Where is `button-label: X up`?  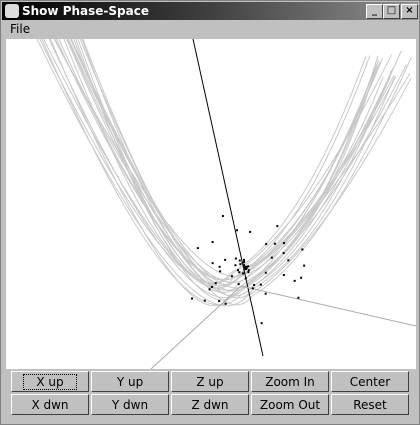 button-label: X up is located at coordinates (50, 382).